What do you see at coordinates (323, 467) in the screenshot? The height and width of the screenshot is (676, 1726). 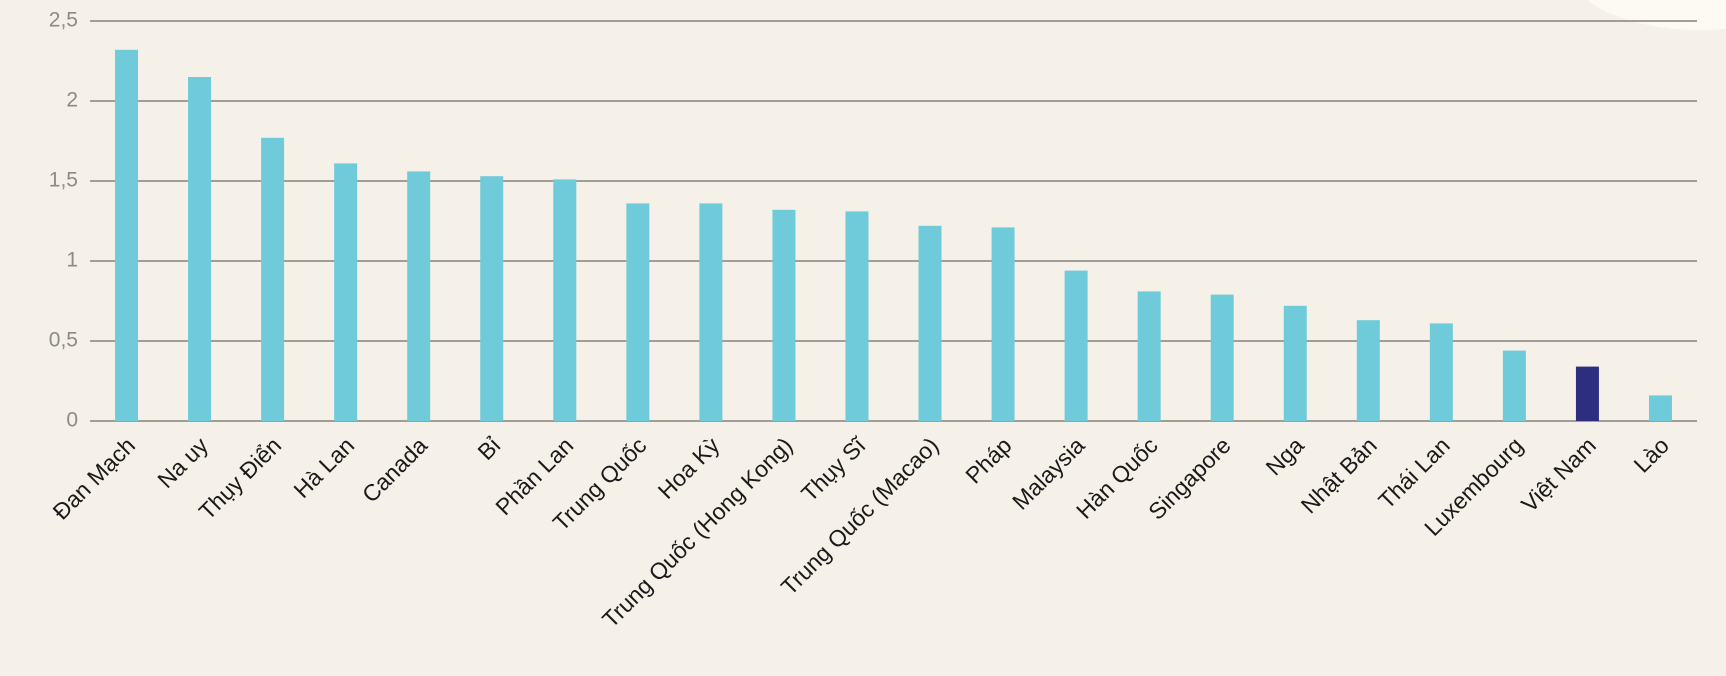 I see `x-tick-label: Hà Lan` at bounding box center [323, 467].